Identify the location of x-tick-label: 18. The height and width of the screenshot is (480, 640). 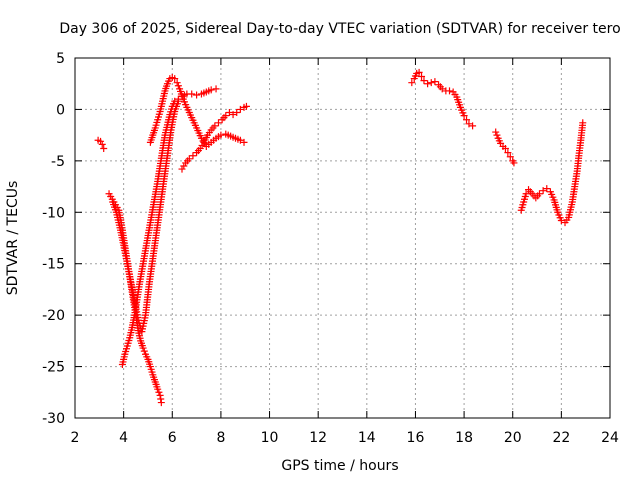
(464, 438).